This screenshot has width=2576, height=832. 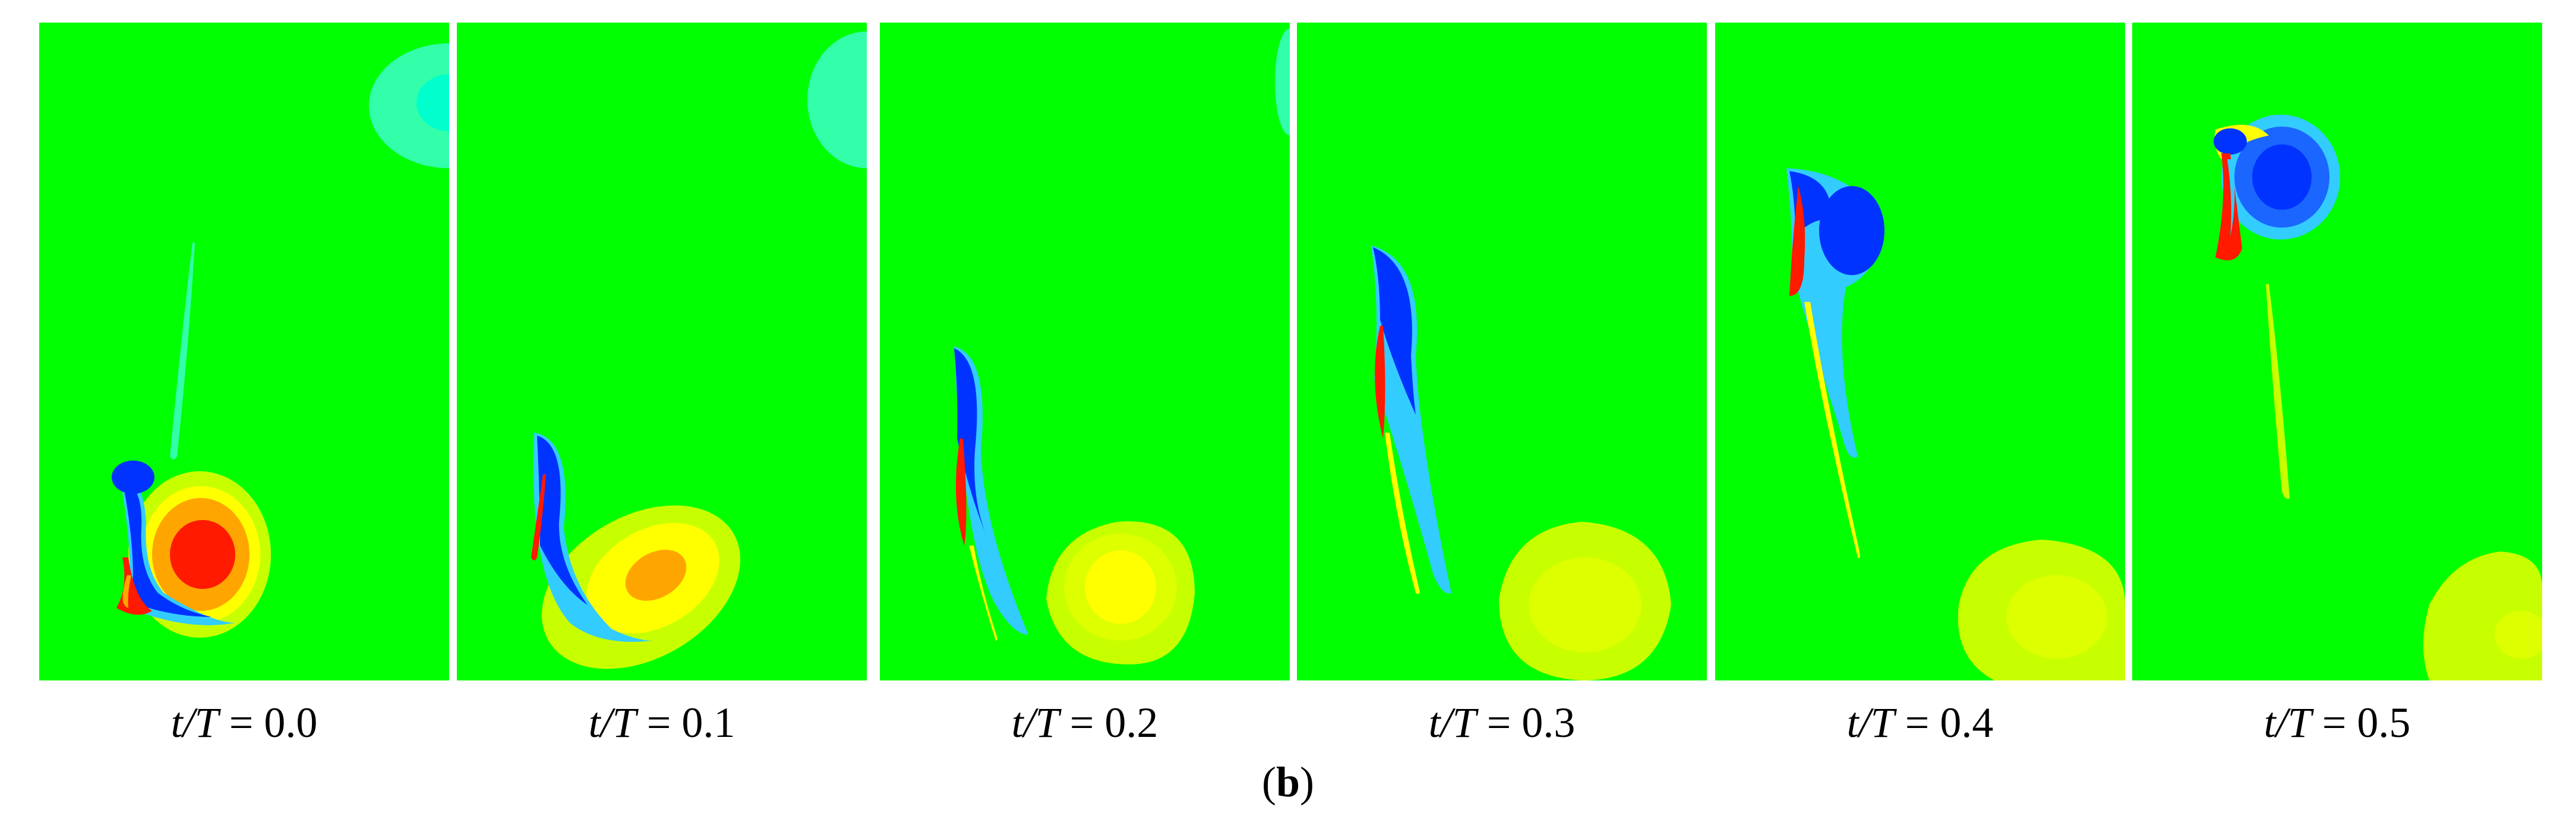 What do you see at coordinates (1084, 723) in the screenshot?
I see `panel-caption-3: t/T = 0.2` at bounding box center [1084, 723].